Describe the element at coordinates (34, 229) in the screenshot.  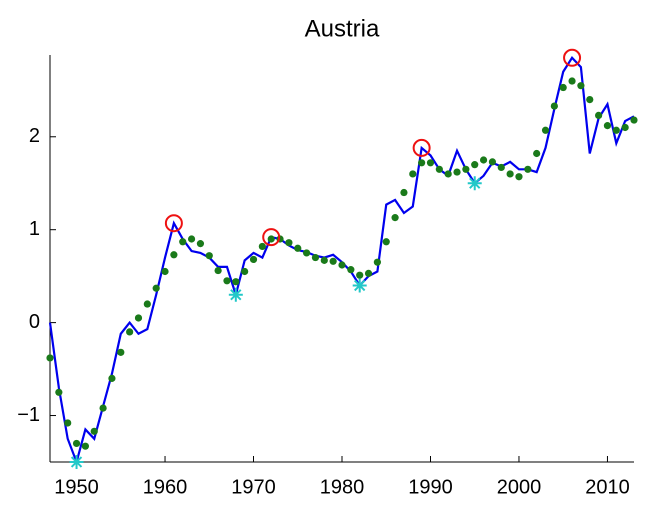
I see `y-tick-label: 1` at that location.